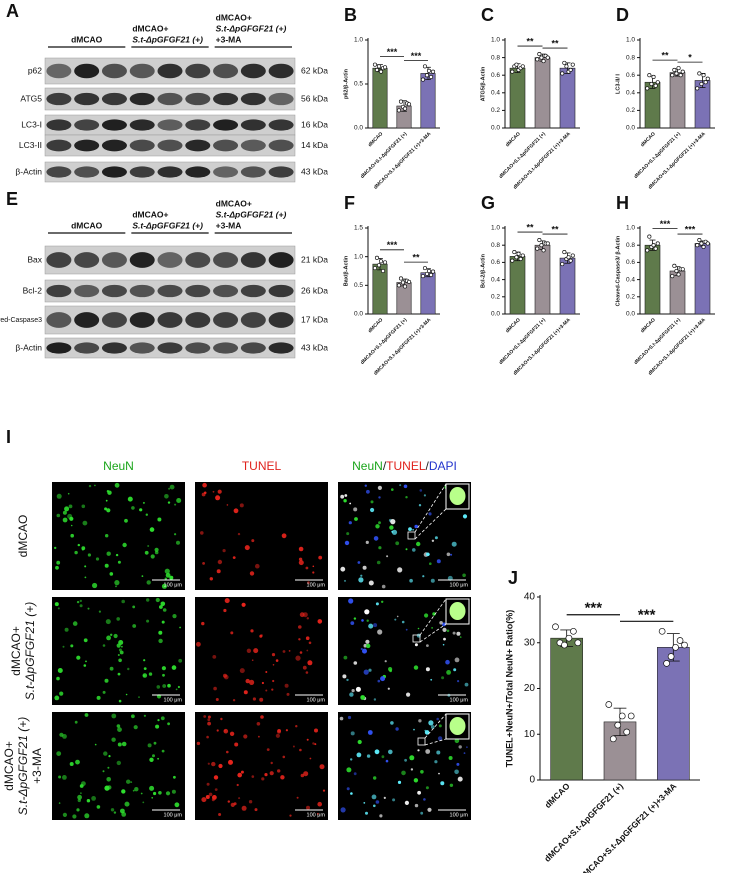  What do you see at coordinates (316, 585) in the screenshot?
I see `scale-bar-label: 100 μm` at bounding box center [316, 585].